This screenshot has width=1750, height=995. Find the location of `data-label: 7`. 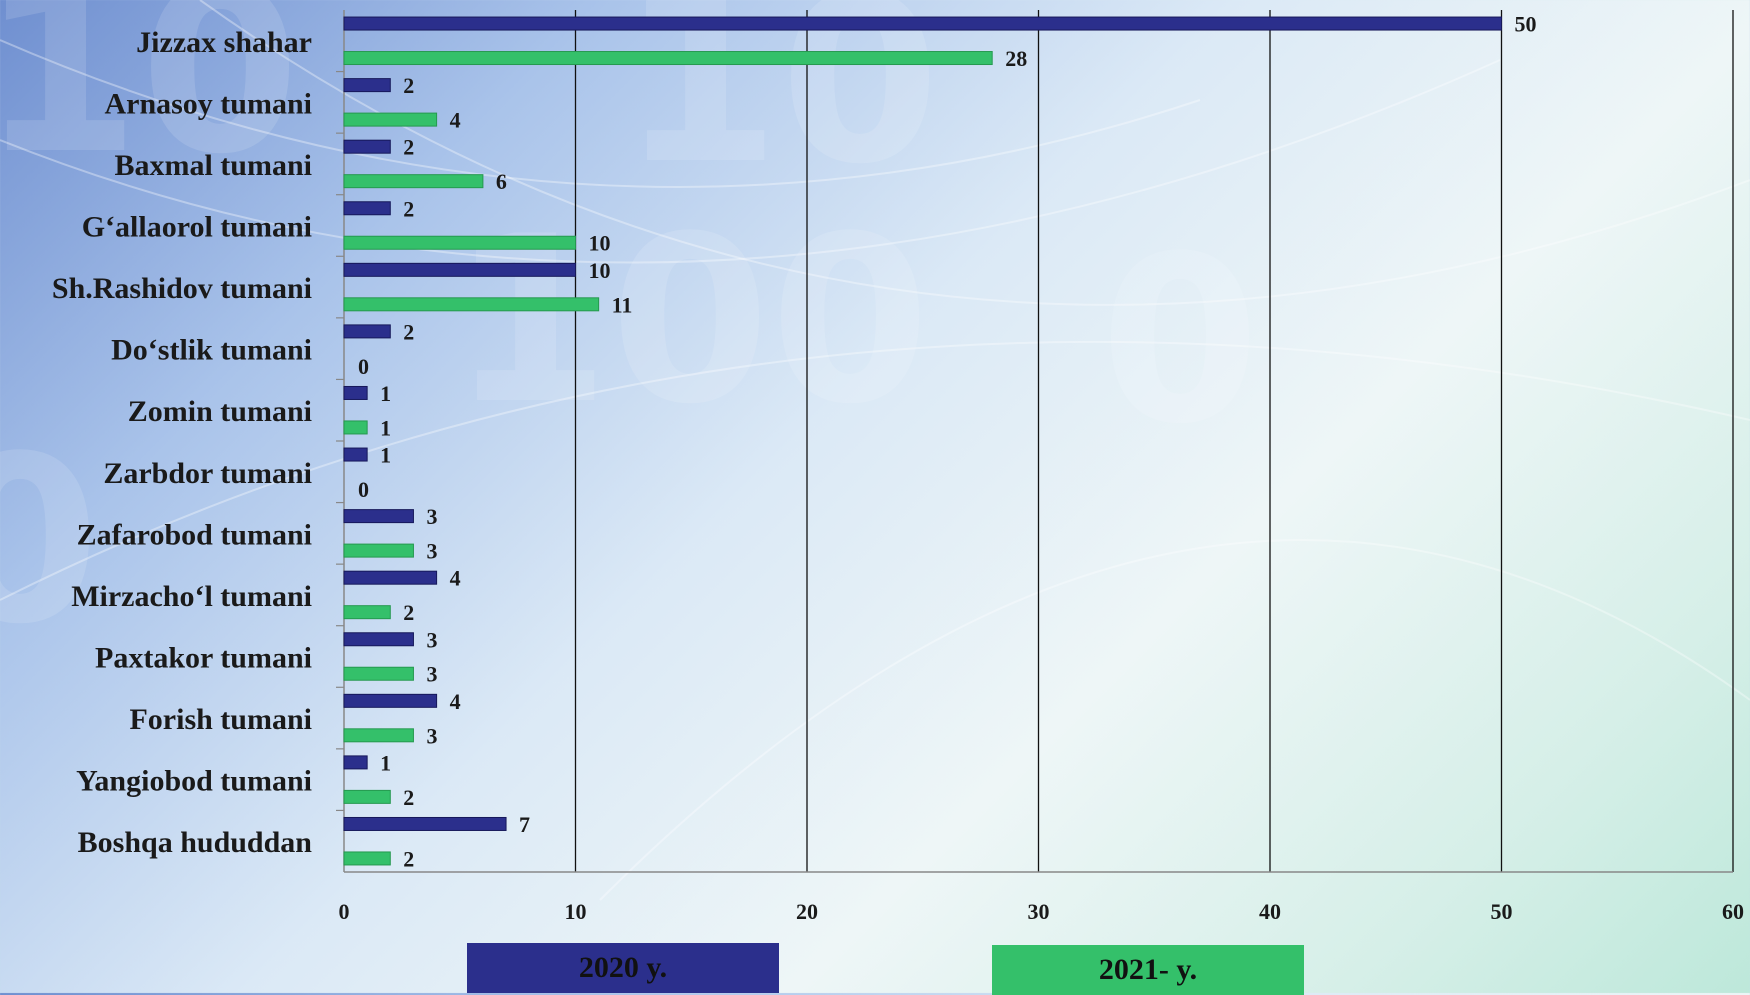

data-label: 7 is located at coordinates (524, 824).